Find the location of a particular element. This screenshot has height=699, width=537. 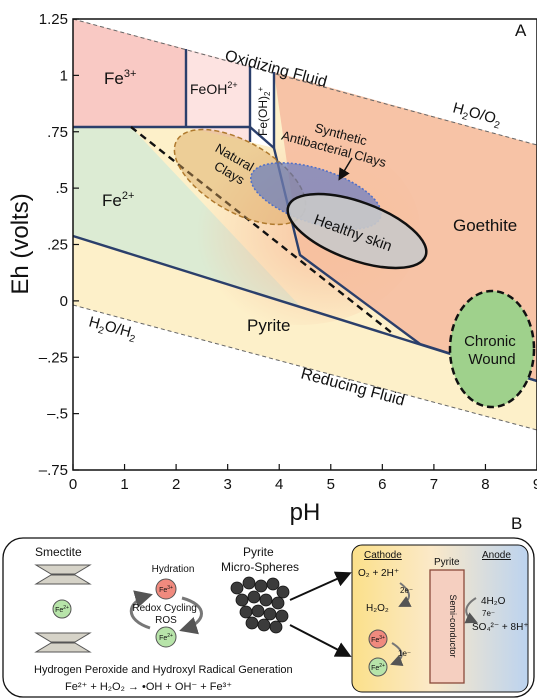

x-tick-label: 4 is located at coordinates (279, 484).